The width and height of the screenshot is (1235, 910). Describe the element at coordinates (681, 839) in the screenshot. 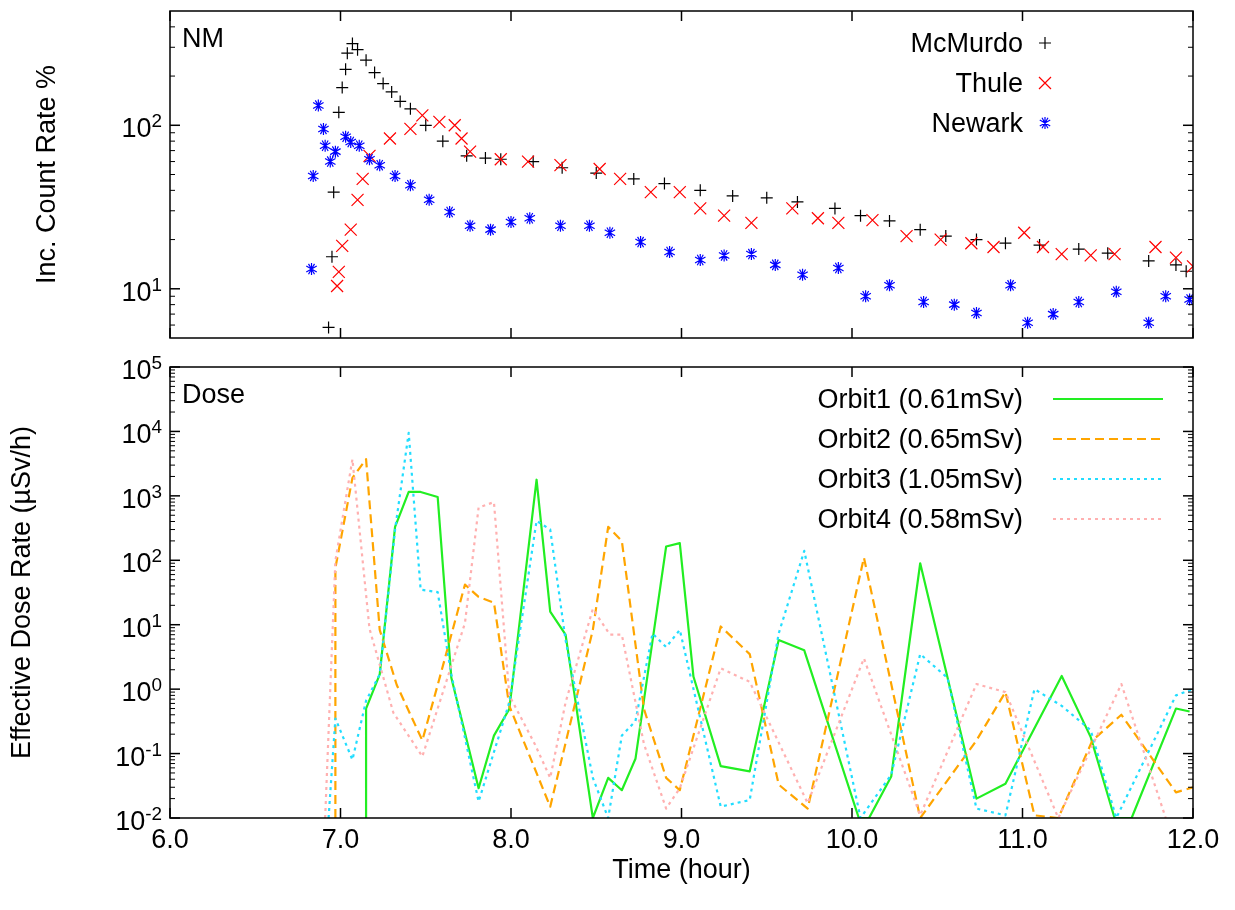

I see `x-tick-label: 9.0` at that location.